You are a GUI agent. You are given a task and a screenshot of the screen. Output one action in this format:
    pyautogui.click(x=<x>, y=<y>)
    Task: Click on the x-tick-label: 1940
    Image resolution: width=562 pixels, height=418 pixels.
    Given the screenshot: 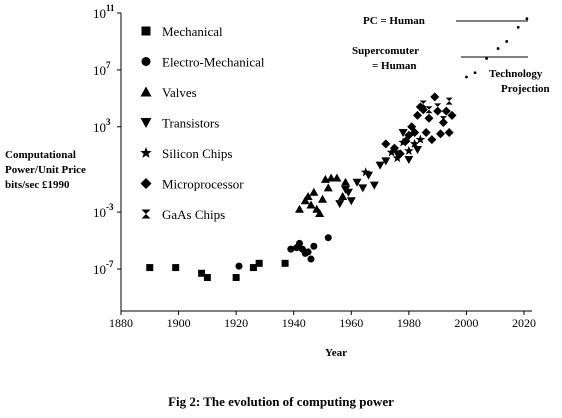 What is the action you would take?
    pyautogui.click(x=294, y=323)
    